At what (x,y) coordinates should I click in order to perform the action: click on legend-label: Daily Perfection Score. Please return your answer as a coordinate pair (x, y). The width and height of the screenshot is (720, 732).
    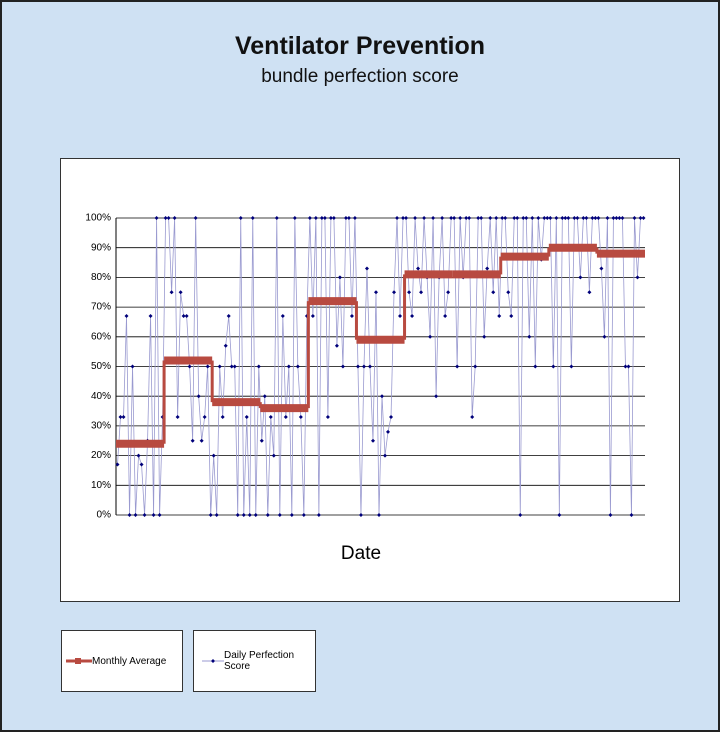
    Looking at the image, I should click on (259, 661).